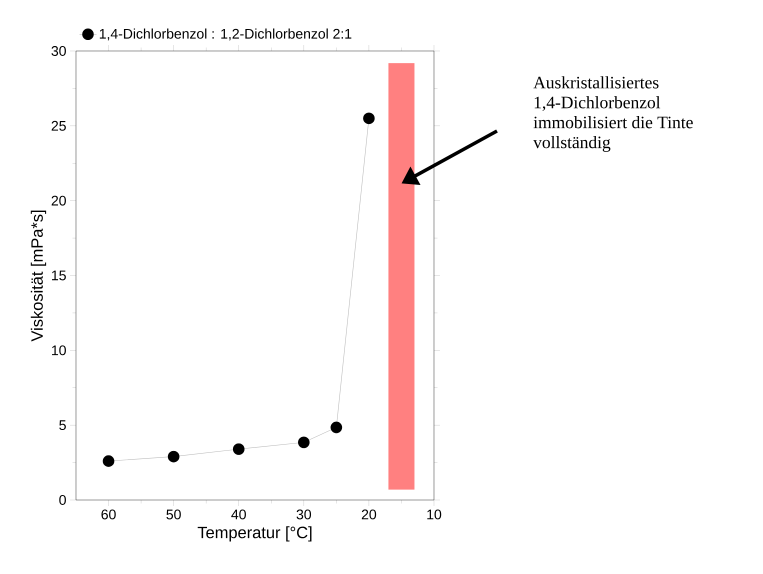 This screenshot has height=574, width=763. I want to click on x-tick-label: 60, so click(108, 515).